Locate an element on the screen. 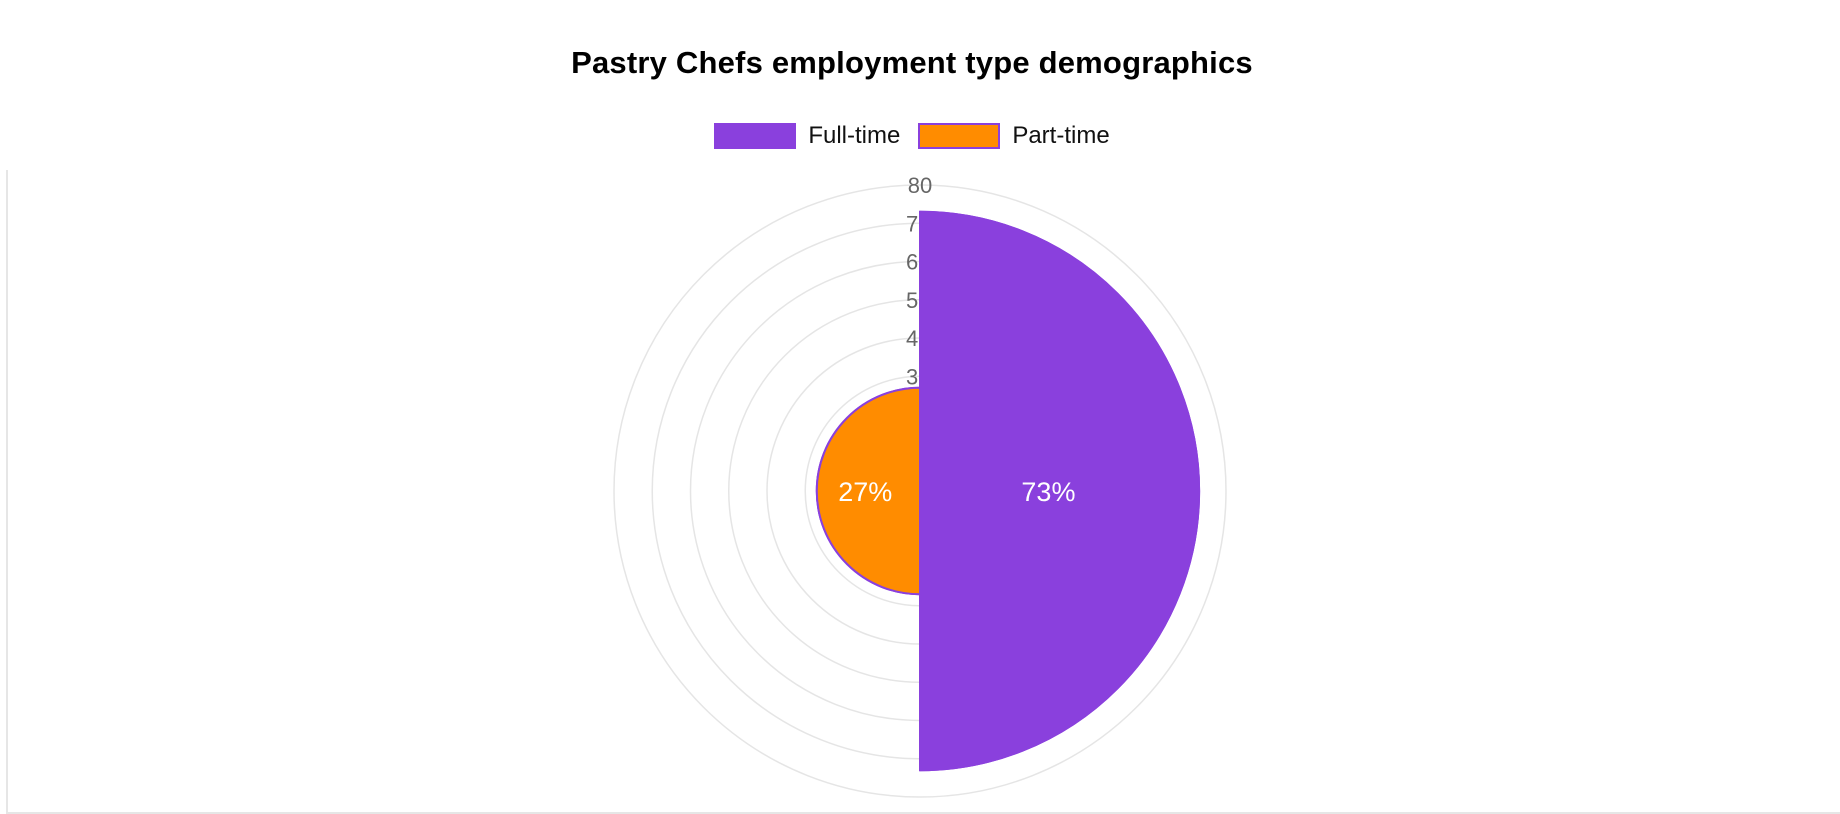 The image size is (1840, 814). legend-item-full-time: Full-time is located at coordinates (807, 136).